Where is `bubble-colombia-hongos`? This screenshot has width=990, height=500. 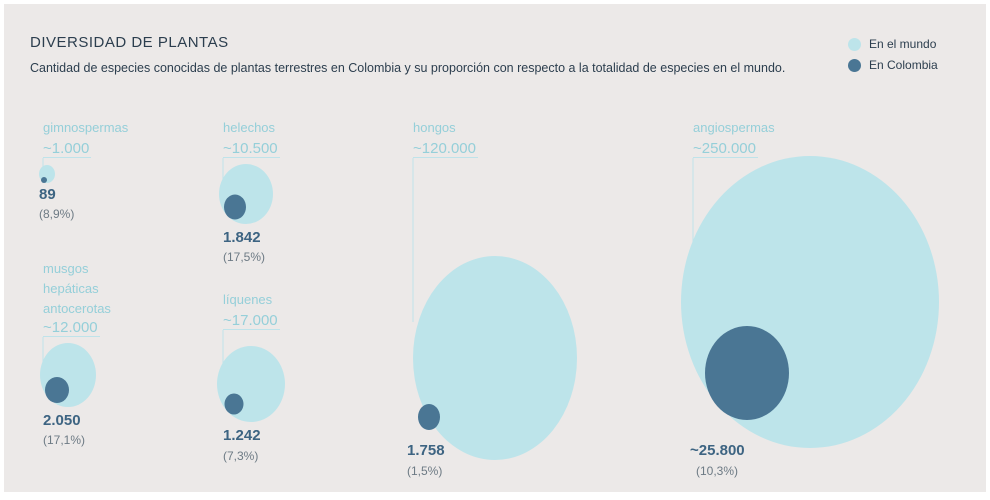
bubble-colombia-hongos is located at coordinates (429, 417).